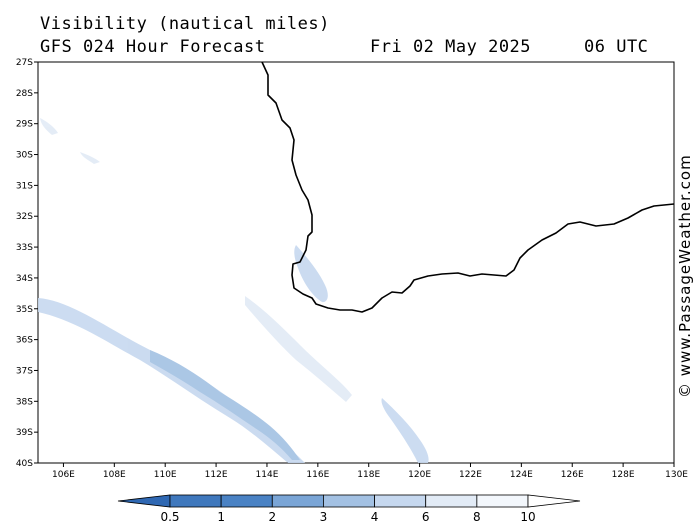  What do you see at coordinates (24, 310) in the screenshot?
I see `lat-label: 35S` at bounding box center [24, 310].